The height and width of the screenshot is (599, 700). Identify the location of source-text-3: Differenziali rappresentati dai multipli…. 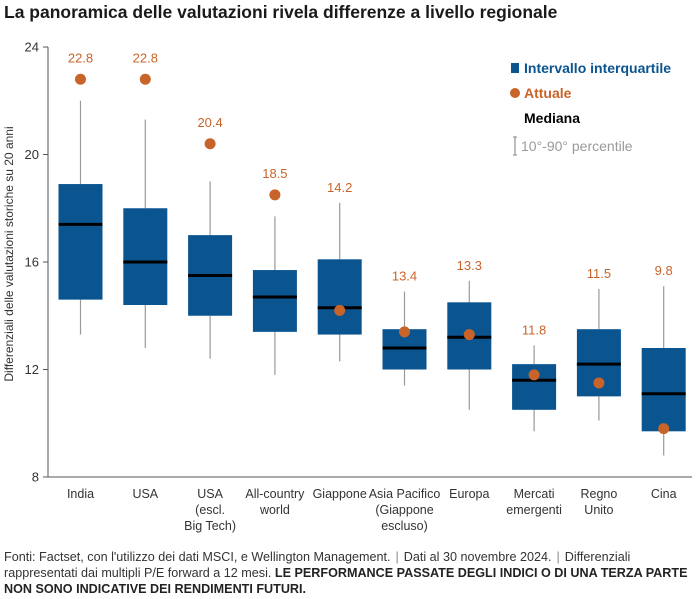
(317, 565).